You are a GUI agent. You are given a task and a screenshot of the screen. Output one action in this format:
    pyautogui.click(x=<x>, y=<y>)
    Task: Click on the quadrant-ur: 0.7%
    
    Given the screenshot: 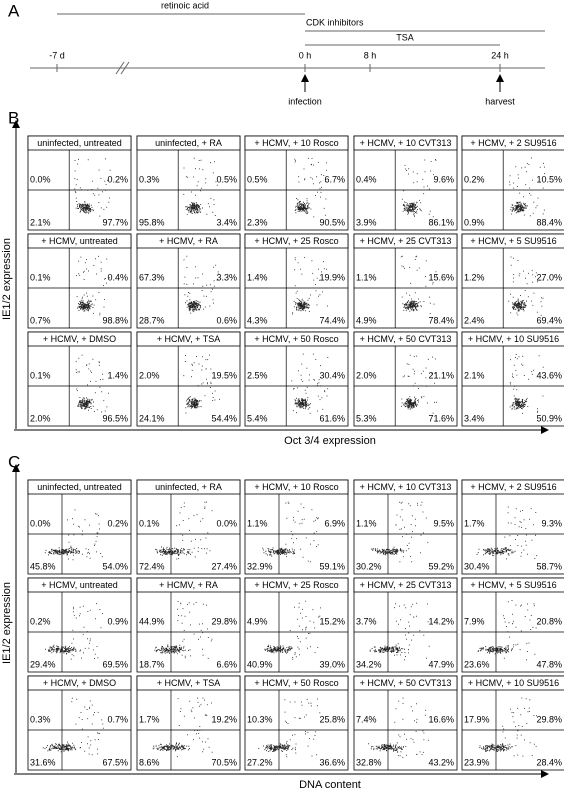 What is the action you would take?
    pyautogui.click(x=117, y=719)
    